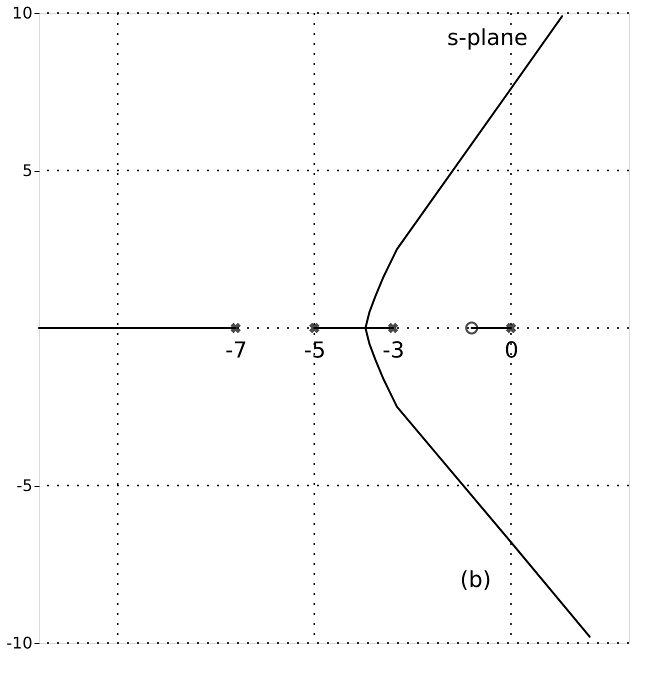  I want to click on y-tick-label: 5, so click(27, 170).